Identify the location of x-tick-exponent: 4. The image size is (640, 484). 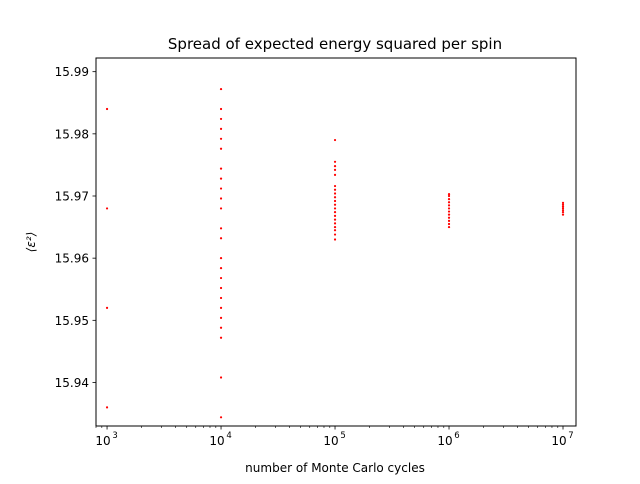
(228, 436).